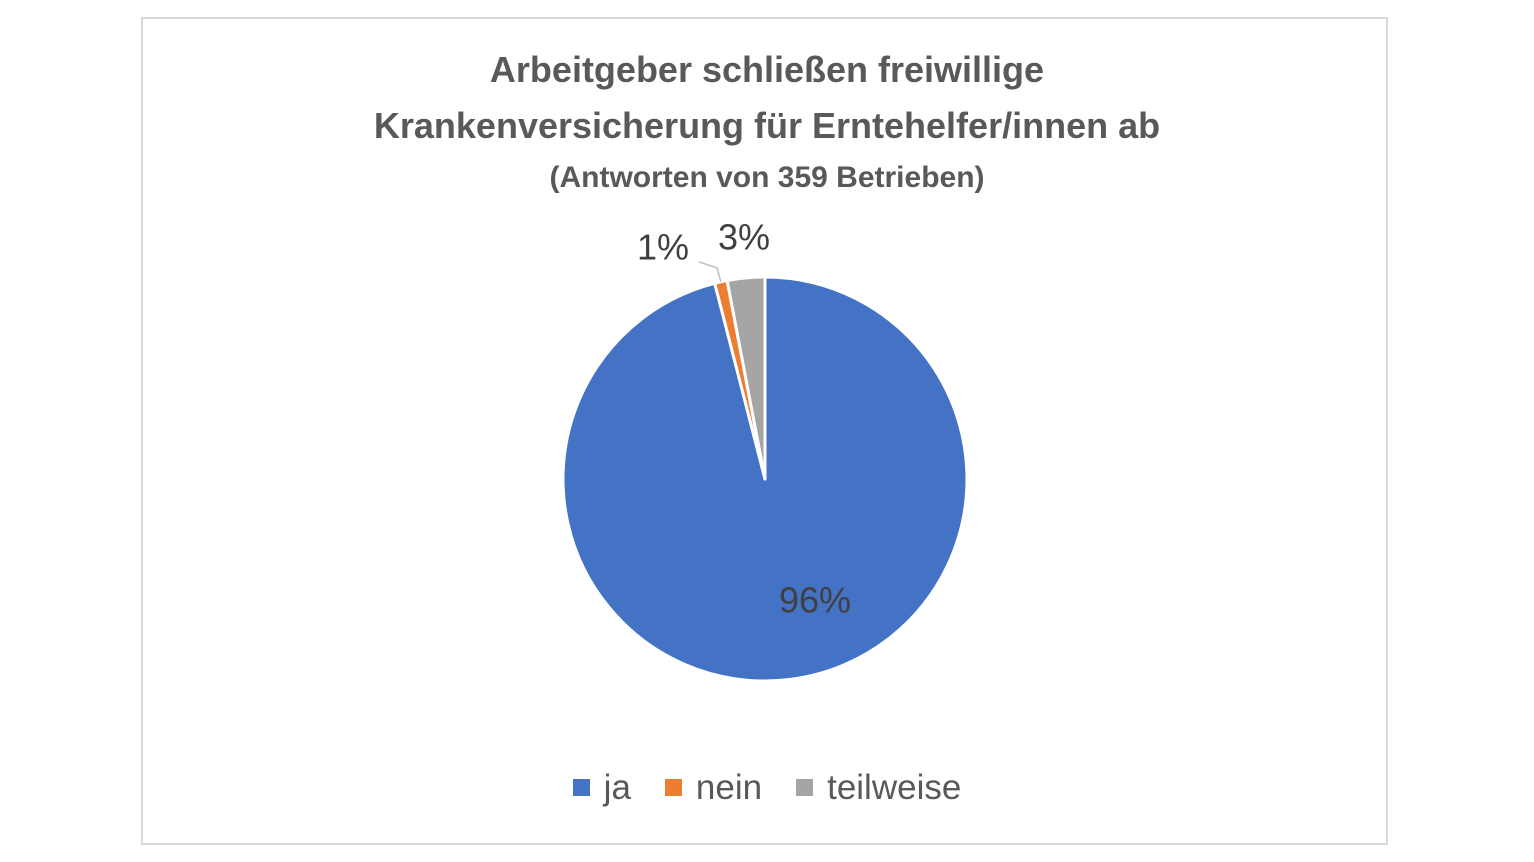  Describe the element at coordinates (710, 272) in the screenshot. I see `leader-line-nein` at that location.